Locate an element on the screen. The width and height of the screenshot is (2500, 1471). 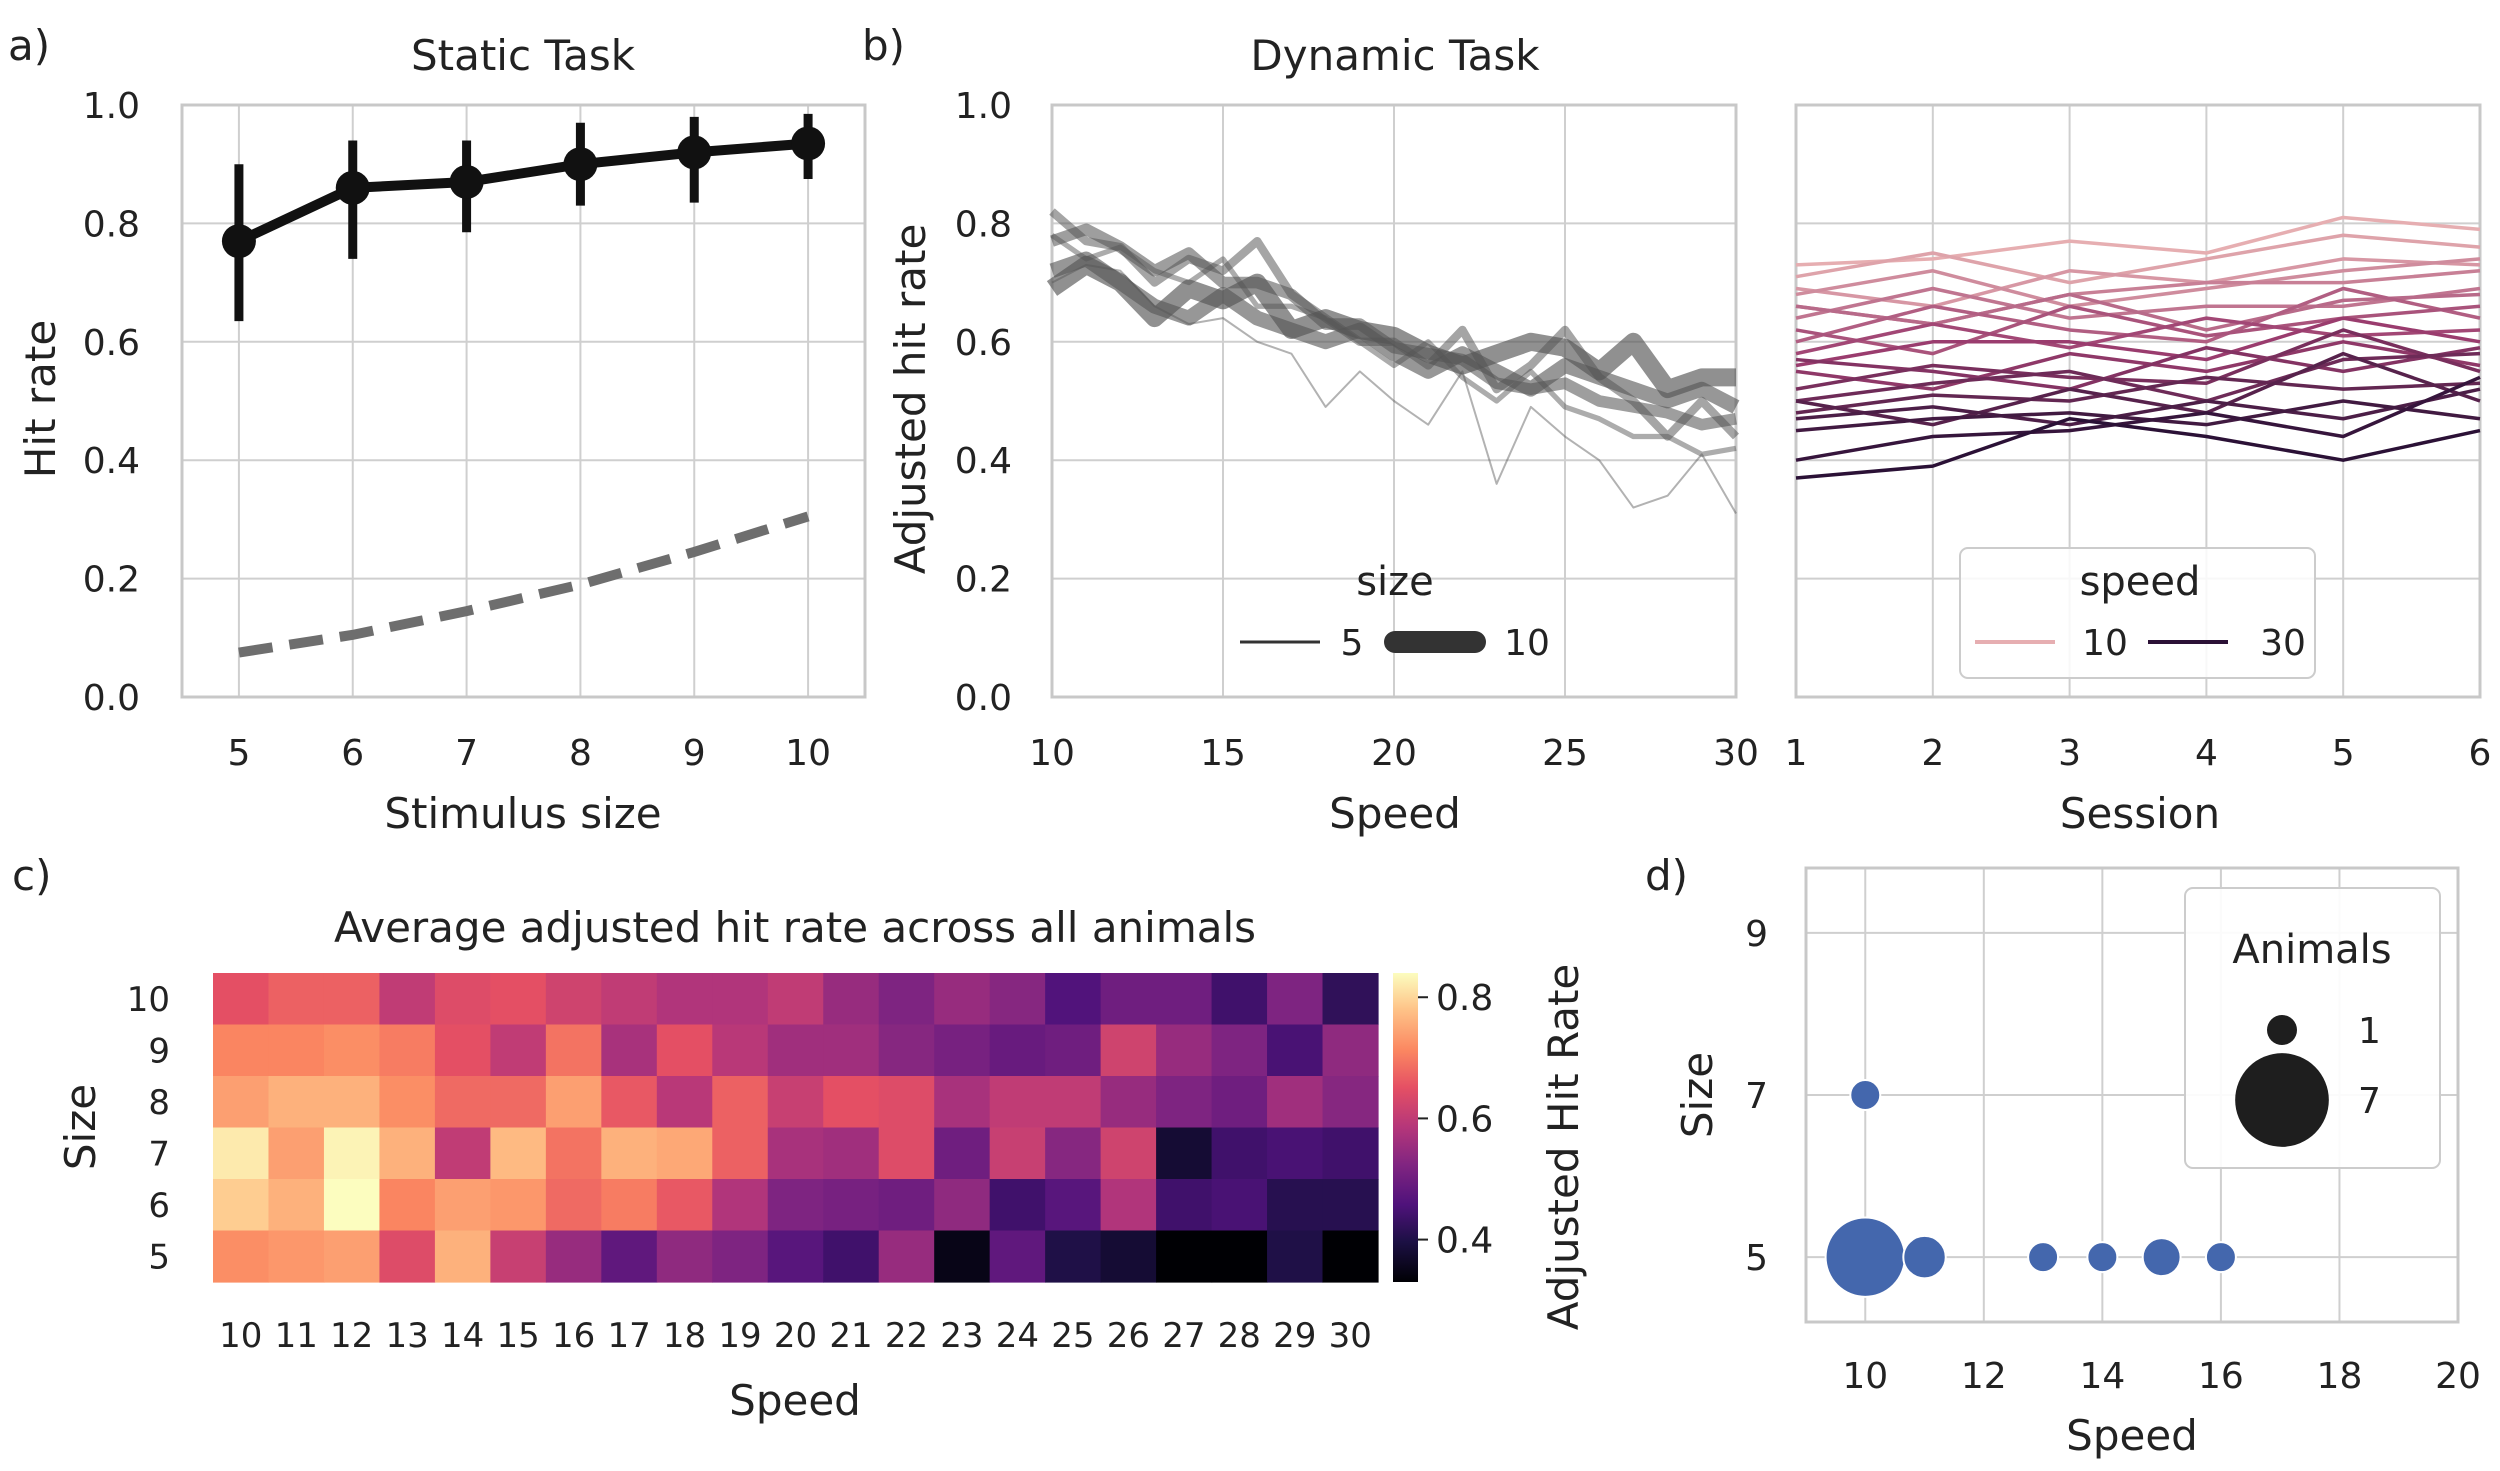
d-ytick-0: 5 is located at coordinates (1756, 1258).